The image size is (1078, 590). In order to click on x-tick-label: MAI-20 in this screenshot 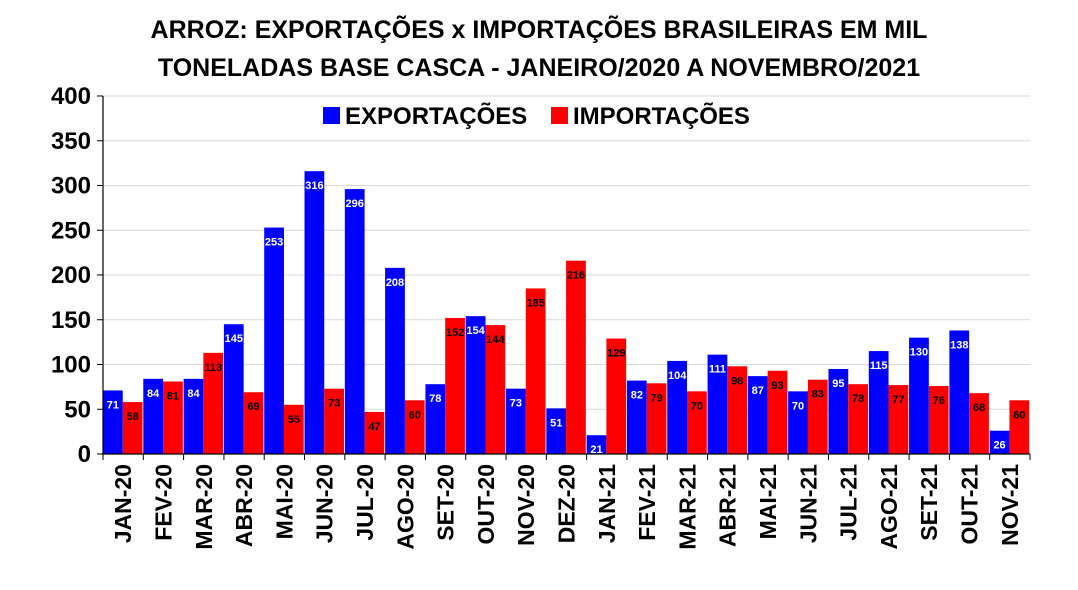, I will do `click(284, 501)`.